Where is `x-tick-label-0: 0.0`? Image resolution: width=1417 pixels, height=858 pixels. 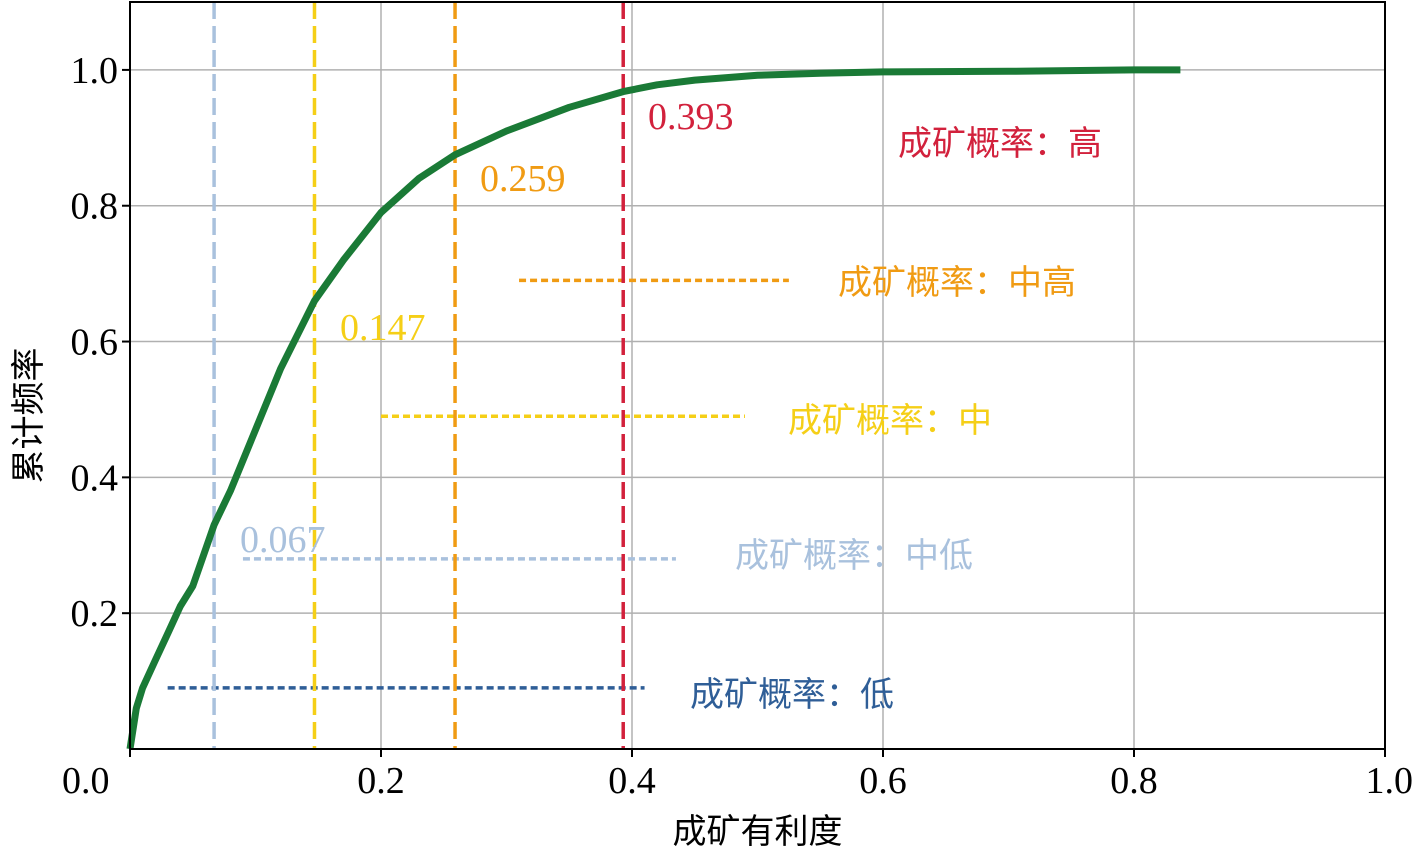 x-tick-label-0: 0.0 is located at coordinates (86, 781).